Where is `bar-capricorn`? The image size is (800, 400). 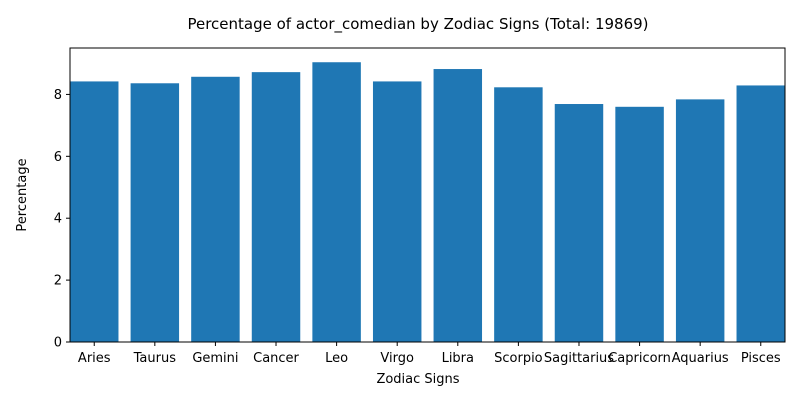
bar-capricorn is located at coordinates (639, 224).